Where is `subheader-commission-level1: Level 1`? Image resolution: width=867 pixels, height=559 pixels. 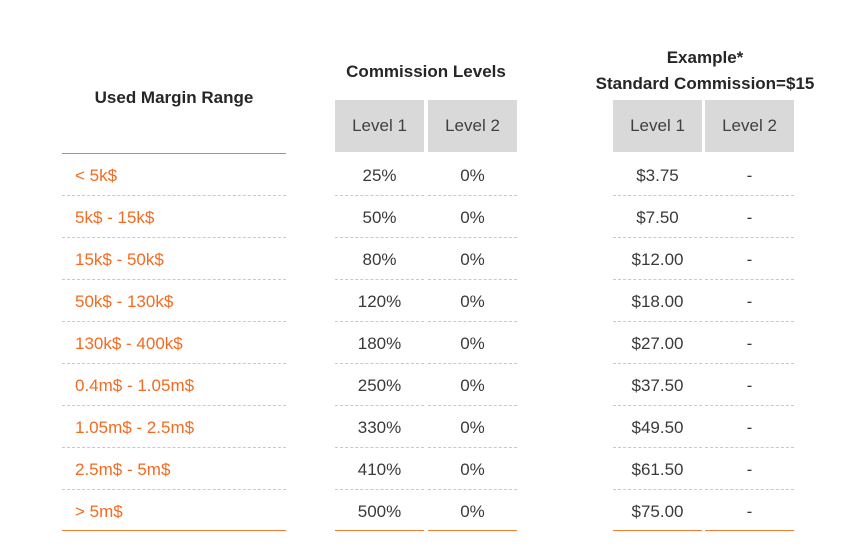 subheader-commission-level1: Level 1 is located at coordinates (379, 126).